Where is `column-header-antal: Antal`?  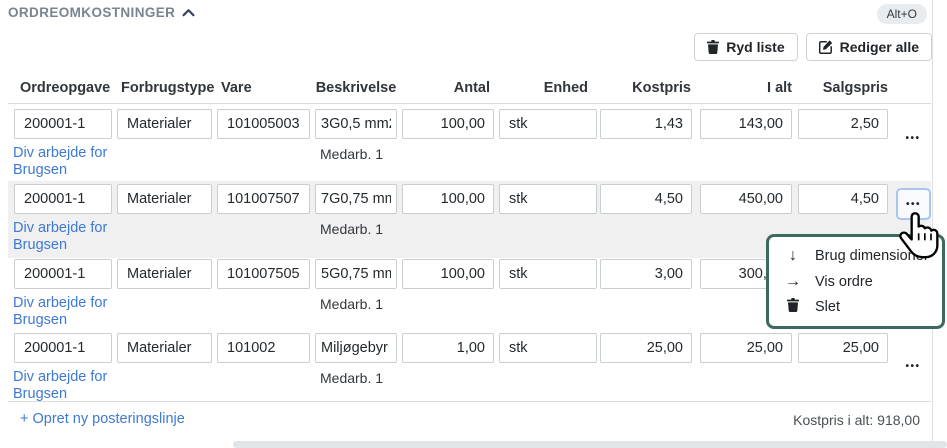
column-header-antal: Antal is located at coordinates (471, 88).